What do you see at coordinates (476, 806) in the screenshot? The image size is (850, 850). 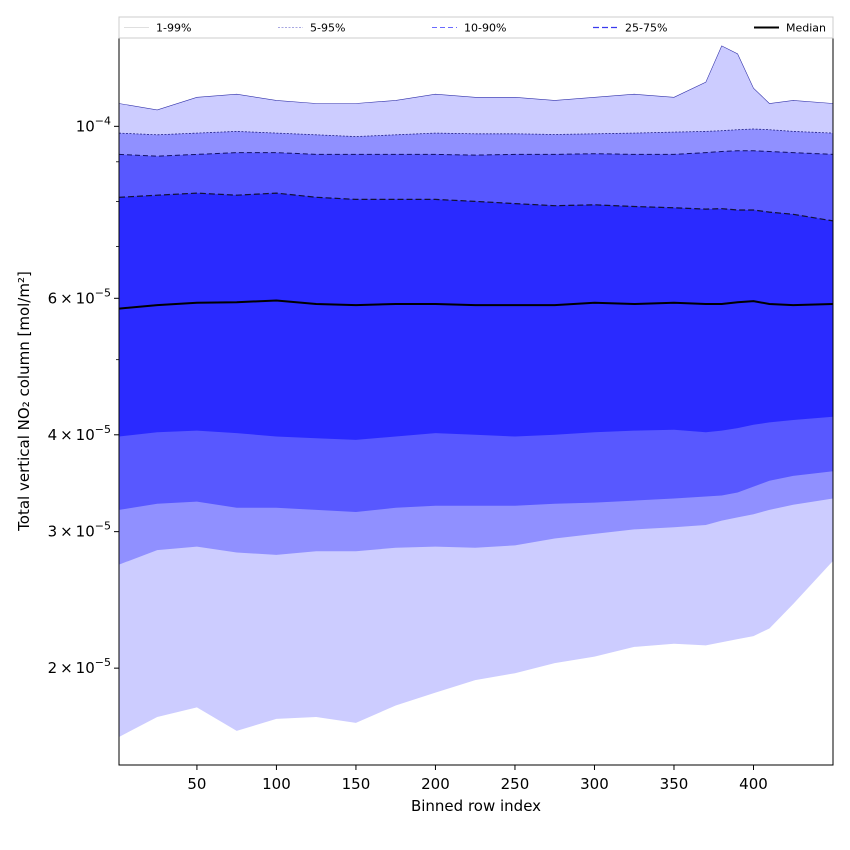 I see `x-axis-label: Binned row index` at bounding box center [476, 806].